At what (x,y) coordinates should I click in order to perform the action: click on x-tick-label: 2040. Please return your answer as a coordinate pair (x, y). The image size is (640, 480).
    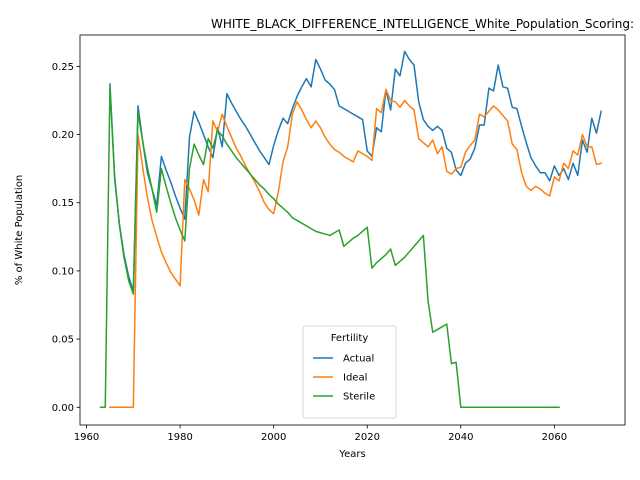
    Looking at the image, I should click on (460, 437).